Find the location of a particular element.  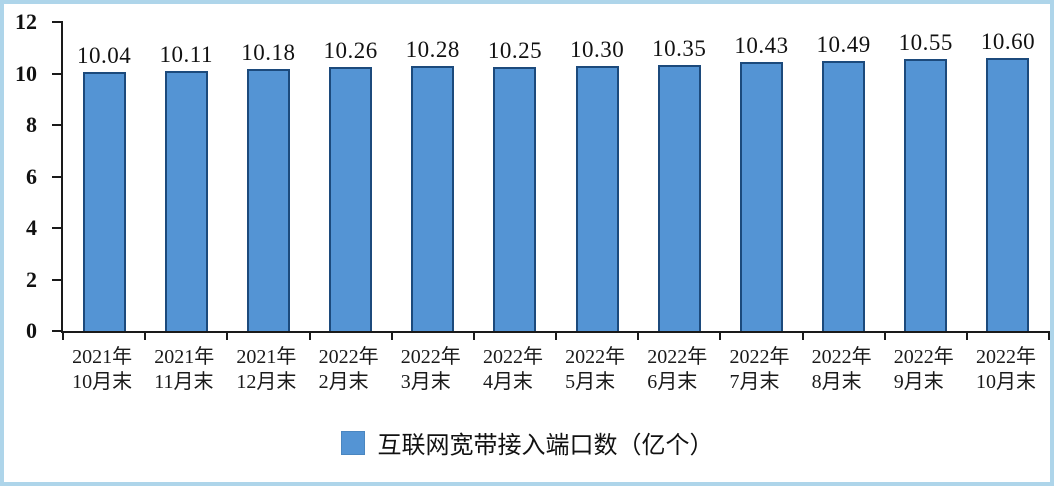

bar-value-label: 10.43 is located at coordinates (761, 46).